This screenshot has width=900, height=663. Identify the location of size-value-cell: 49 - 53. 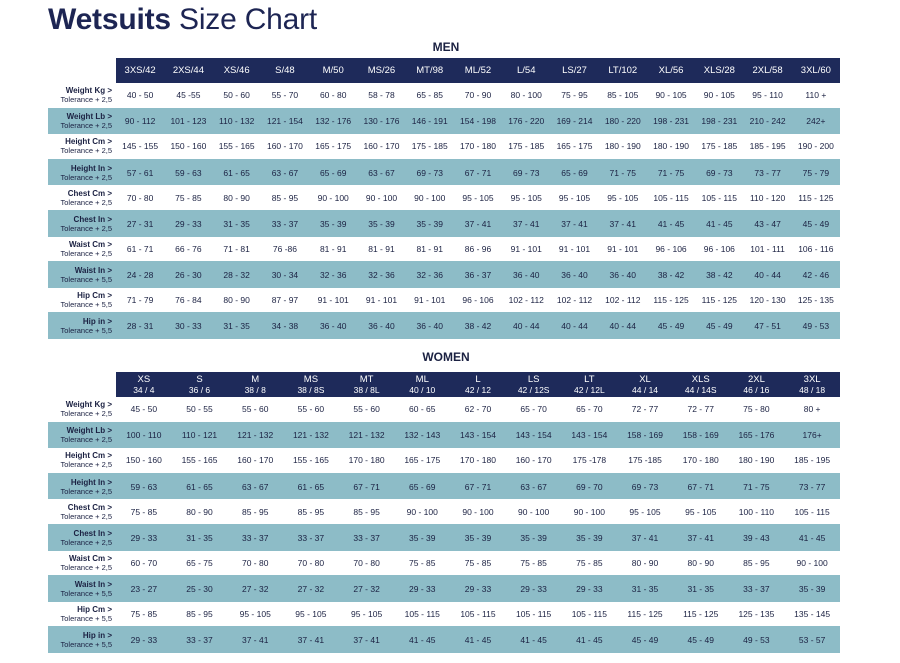
(756, 640).